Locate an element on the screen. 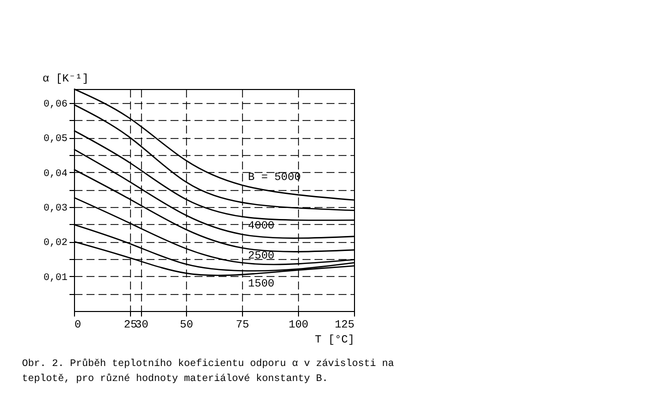 Image resolution: width=669 pixels, height=406 pixels. x-tick-label: 75 is located at coordinates (243, 326).